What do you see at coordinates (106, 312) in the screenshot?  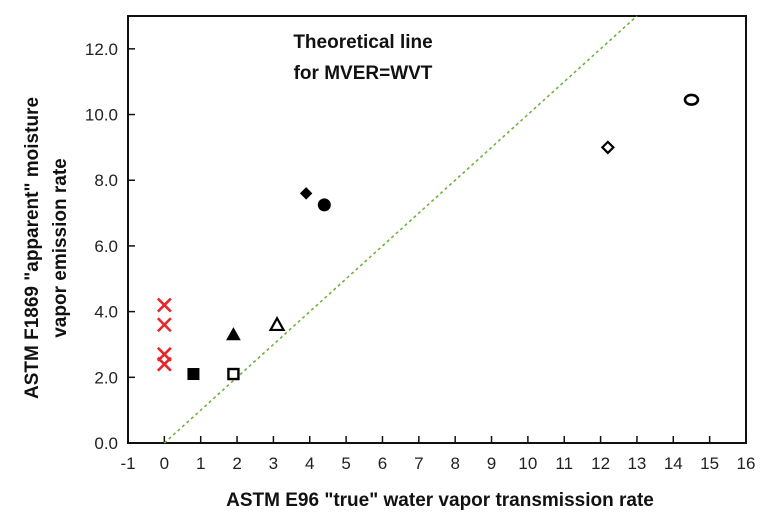 I see `y-tick-label: 4.0` at bounding box center [106, 312].